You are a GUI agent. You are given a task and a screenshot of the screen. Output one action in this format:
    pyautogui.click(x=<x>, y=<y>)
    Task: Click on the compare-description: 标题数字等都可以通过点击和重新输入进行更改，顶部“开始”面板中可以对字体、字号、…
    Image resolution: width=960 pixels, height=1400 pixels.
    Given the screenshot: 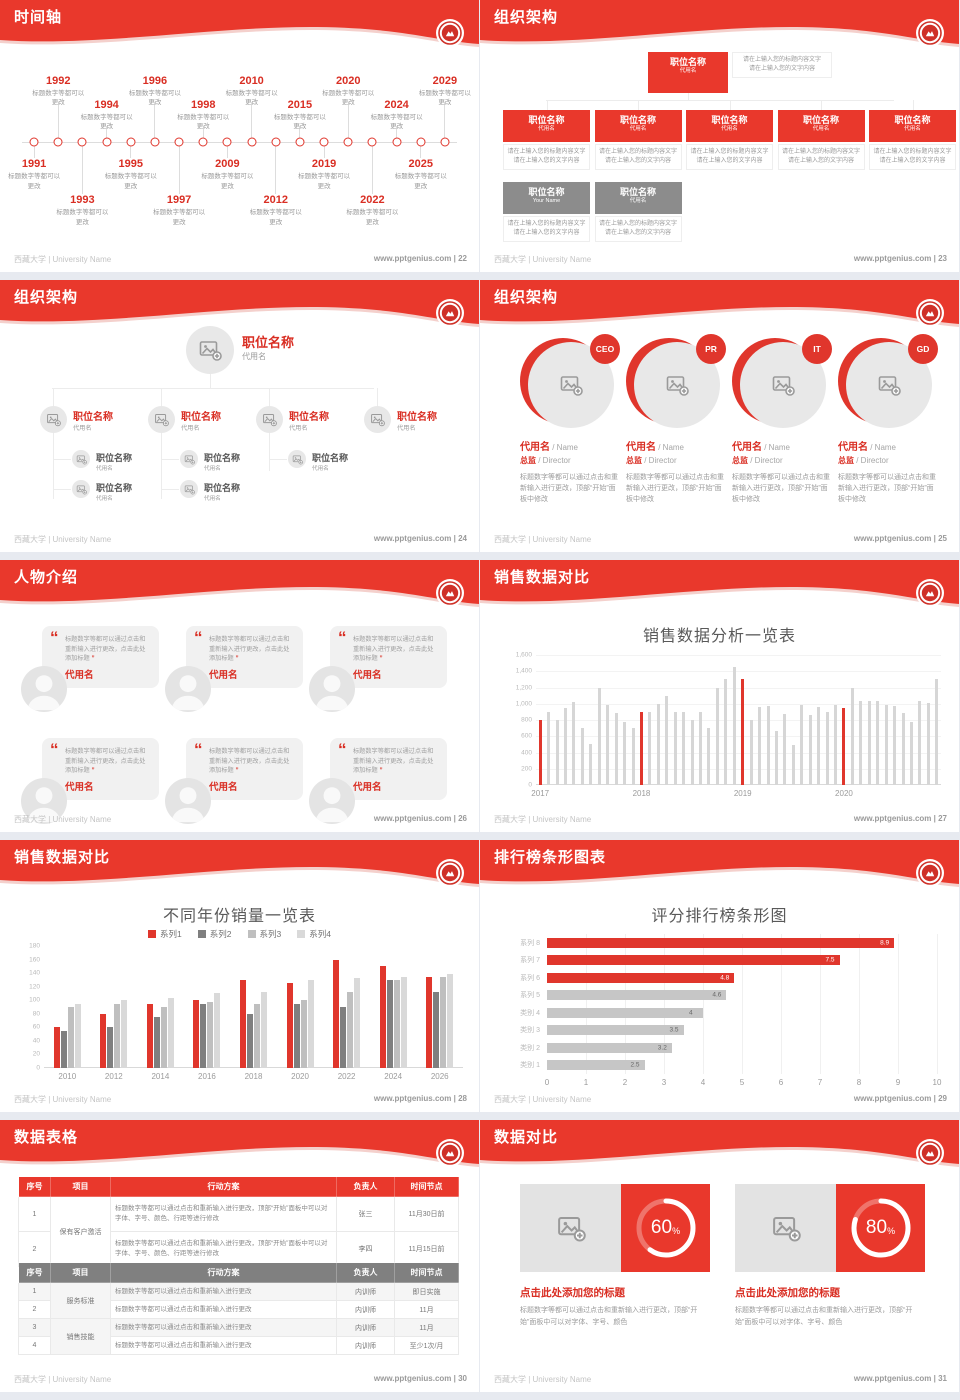 What is the action you would take?
    pyautogui.click(x=824, y=1316)
    